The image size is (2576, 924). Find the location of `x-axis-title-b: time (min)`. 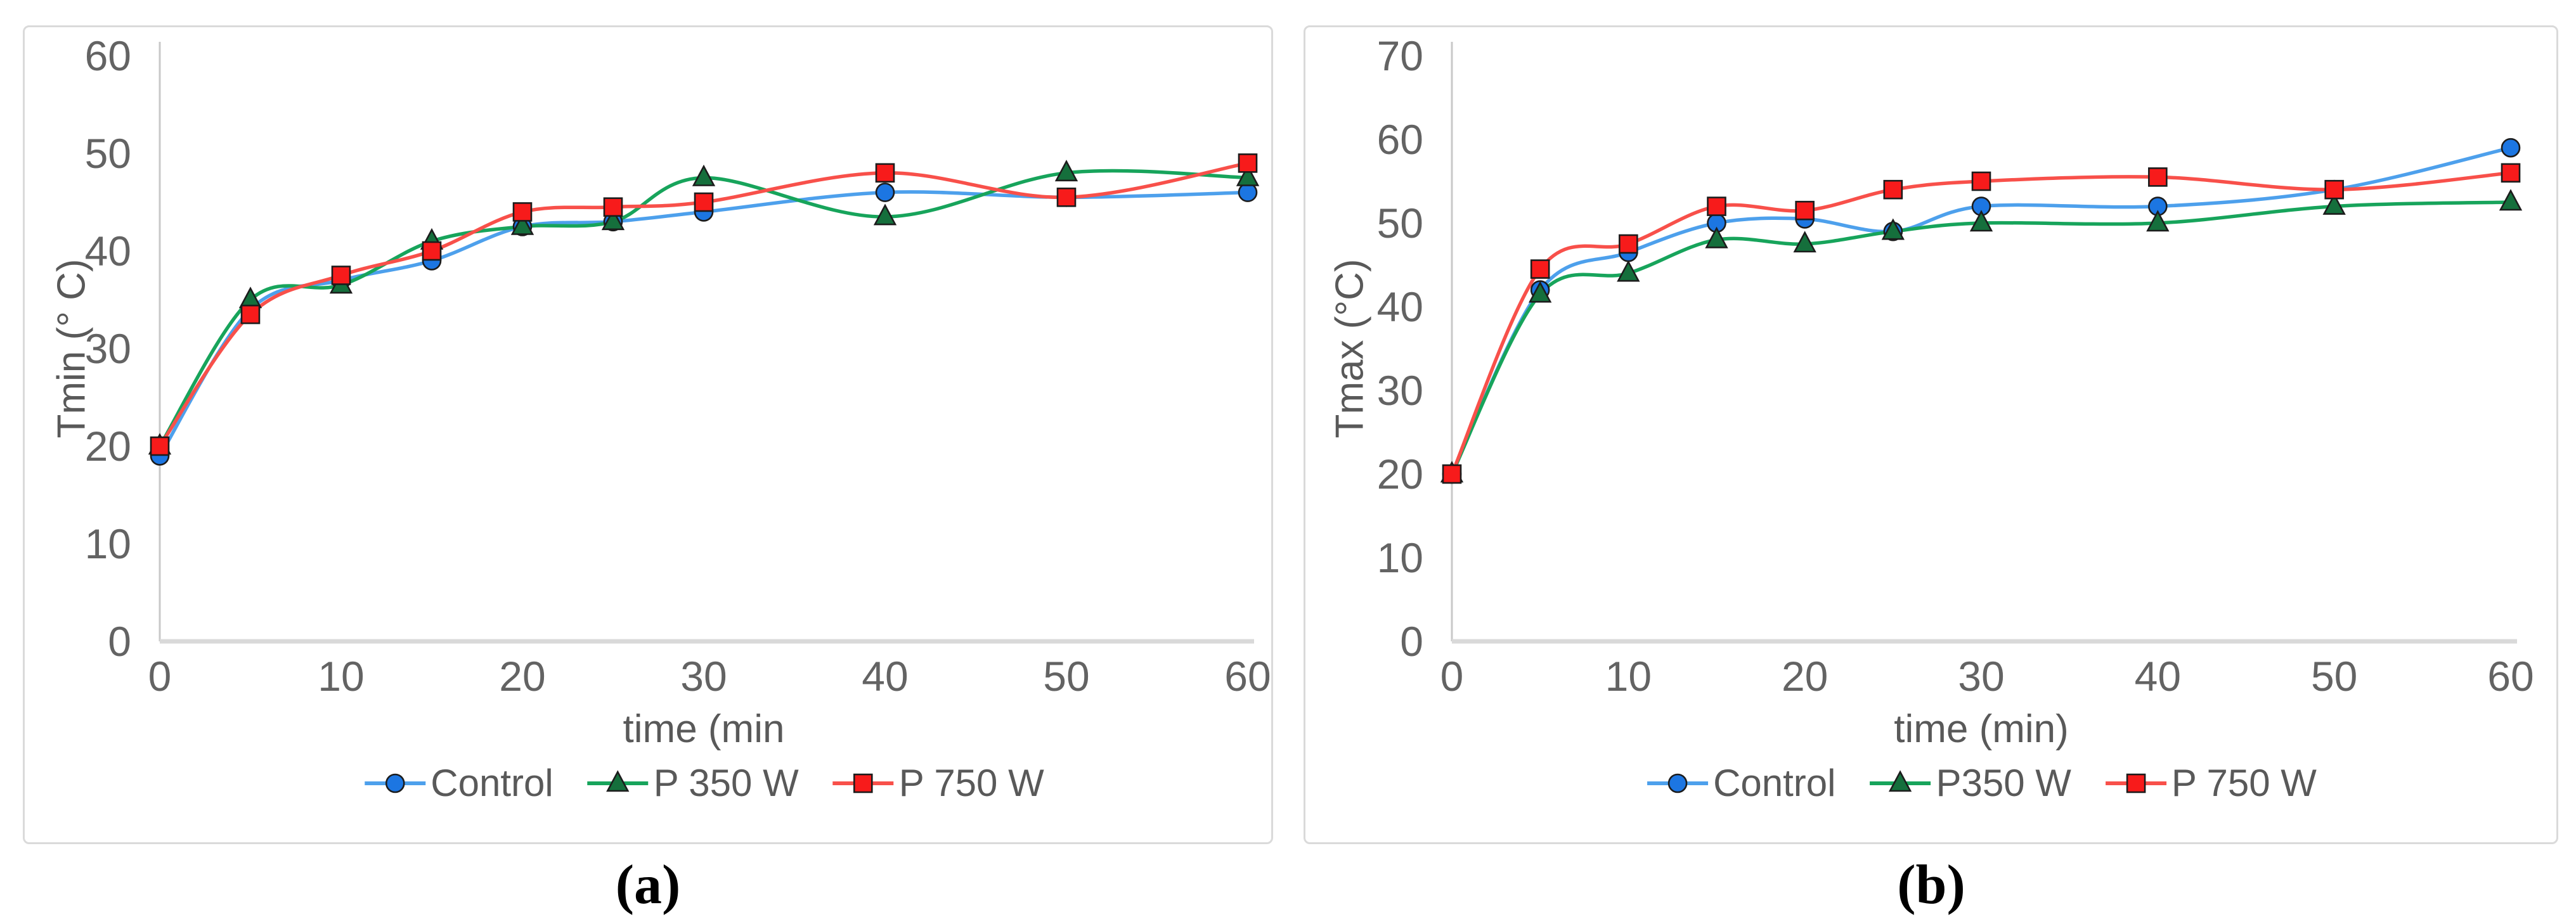

x-axis-title-b: time (min) is located at coordinates (1981, 729).